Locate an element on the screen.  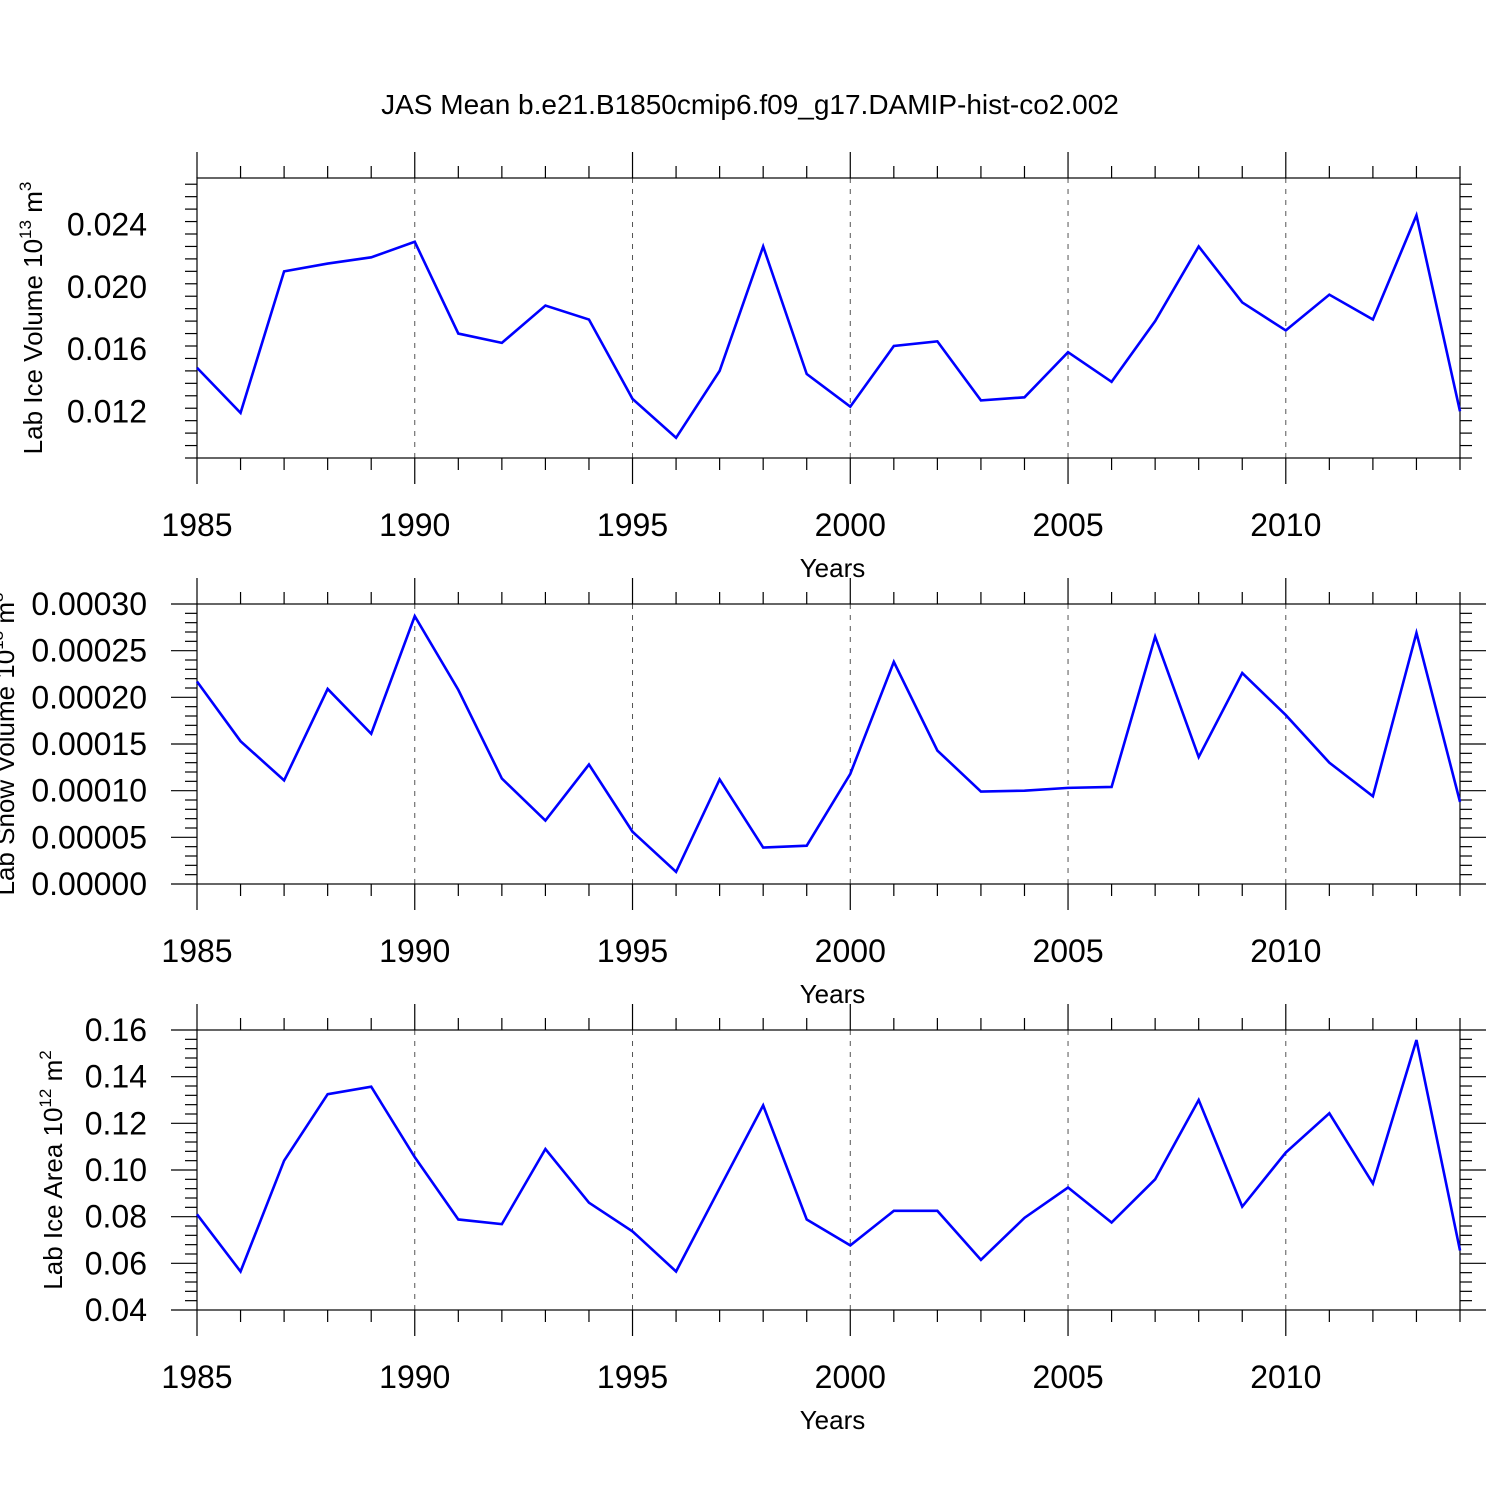
y-tick-label: 0.00005 is located at coordinates (89, 837).